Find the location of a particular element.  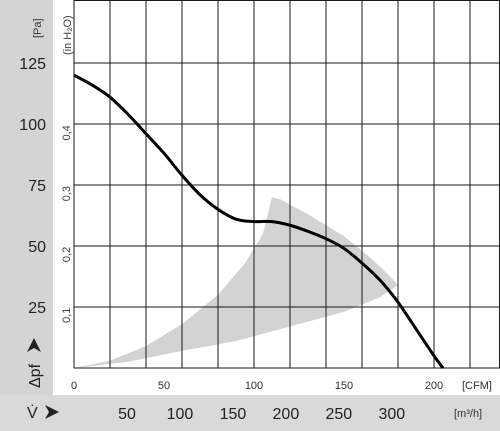

x-axis-symbol: V̇ is located at coordinates (32, 413).